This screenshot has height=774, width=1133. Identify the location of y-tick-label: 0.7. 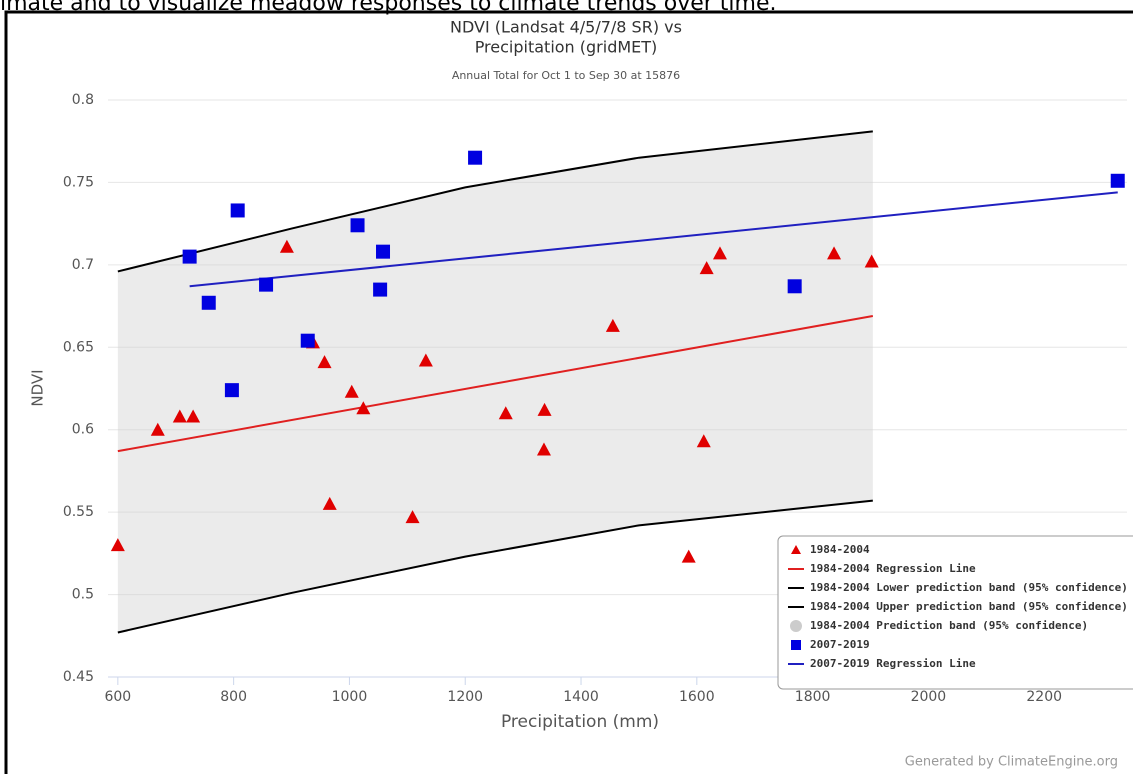
(83, 265).